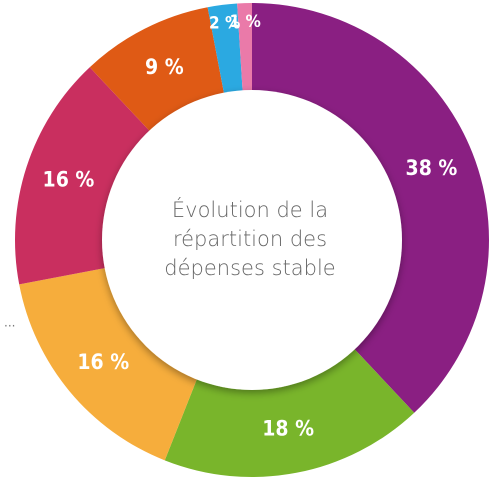 The image size is (490, 485). I want to click on data-label: 18 %, so click(288, 429).